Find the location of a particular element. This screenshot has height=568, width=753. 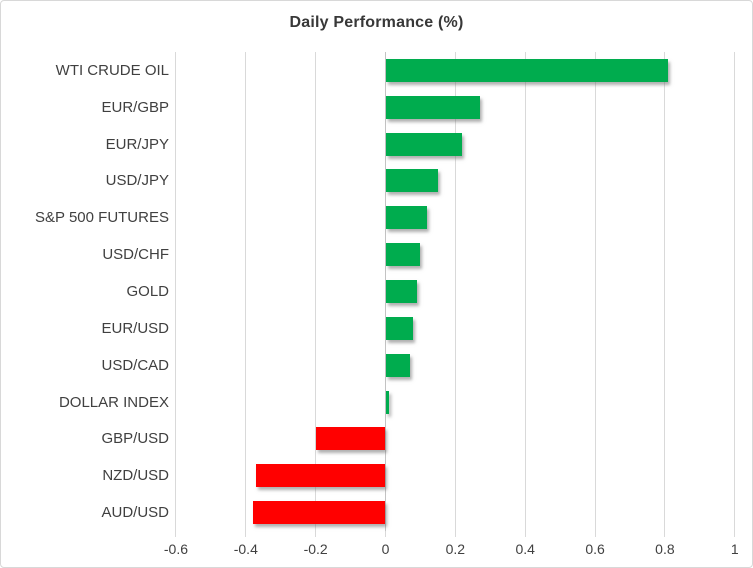

bar-wti-crude-oil is located at coordinates (527, 70).